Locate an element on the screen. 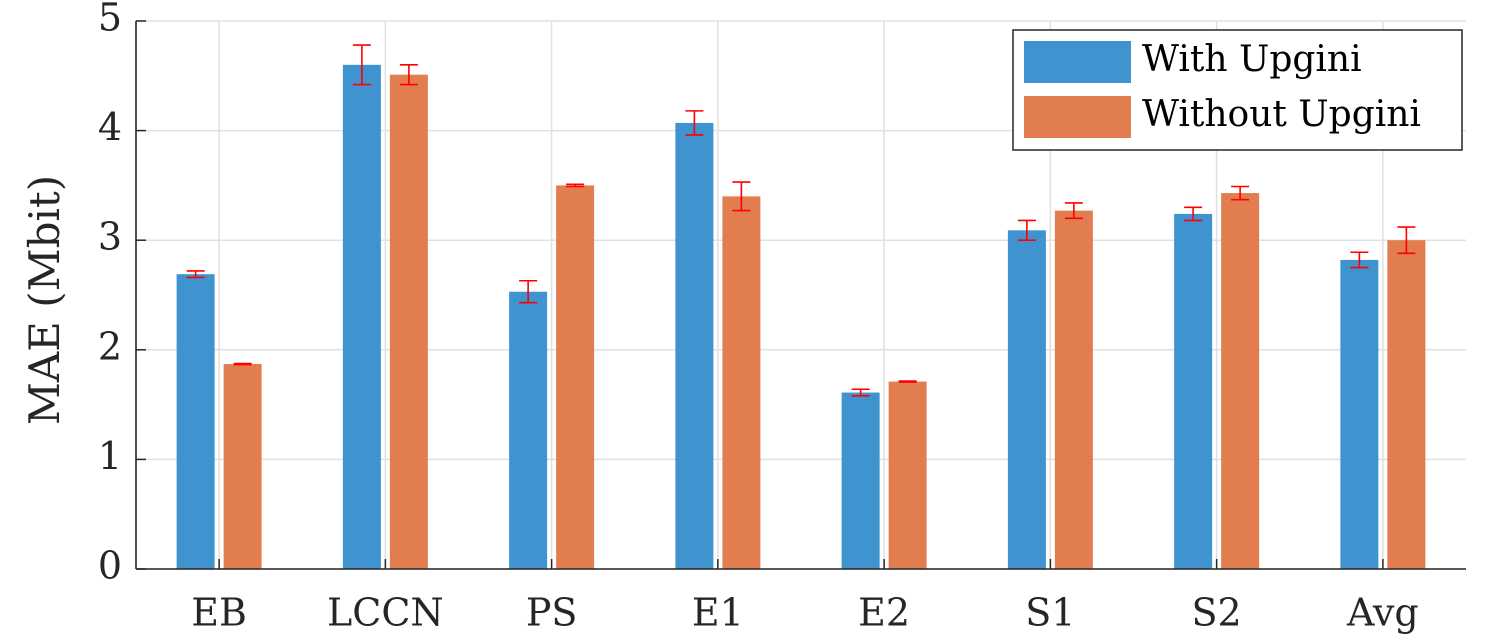 This screenshot has height=641, width=1495. legend: With Upgini Without Upgini is located at coordinates (1237, 90).